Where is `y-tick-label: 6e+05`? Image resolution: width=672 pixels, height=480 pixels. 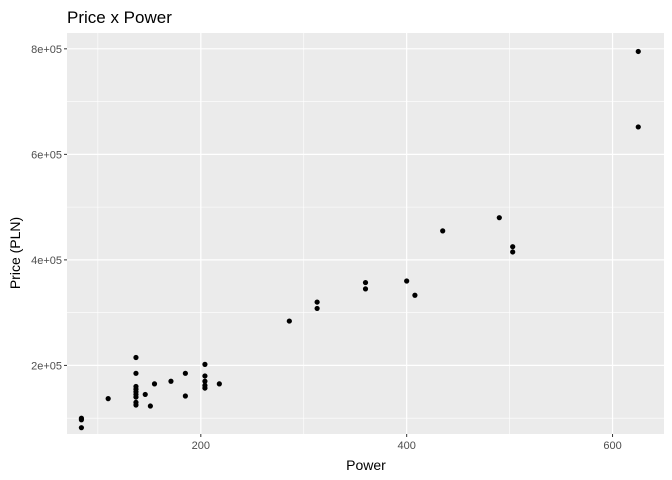 y-tick-label: 6e+05 is located at coordinates (46, 155).